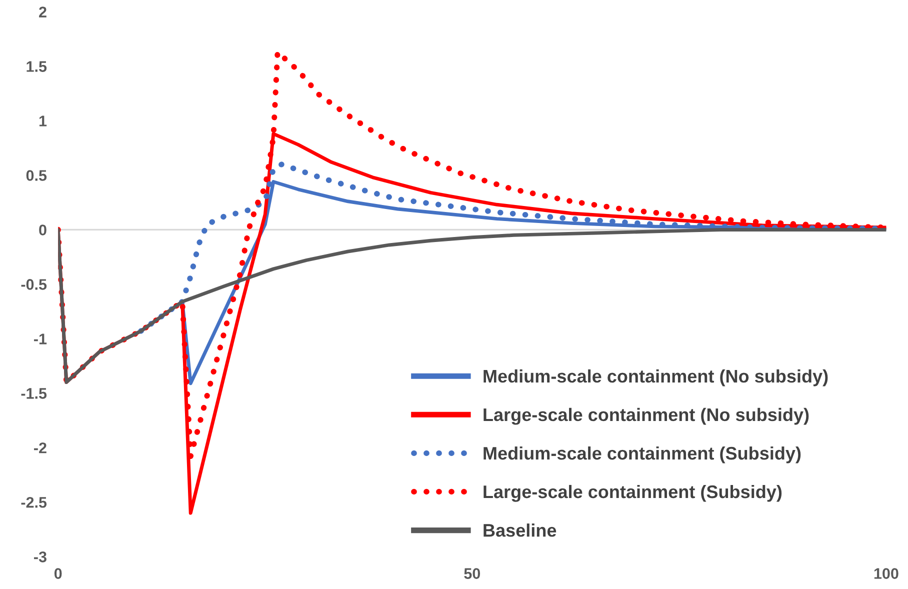 The height and width of the screenshot is (589, 908). What do you see at coordinates (40, 448) in the screenshot?
I see `y-tick-label: -2` at bounding box center [40, 448].